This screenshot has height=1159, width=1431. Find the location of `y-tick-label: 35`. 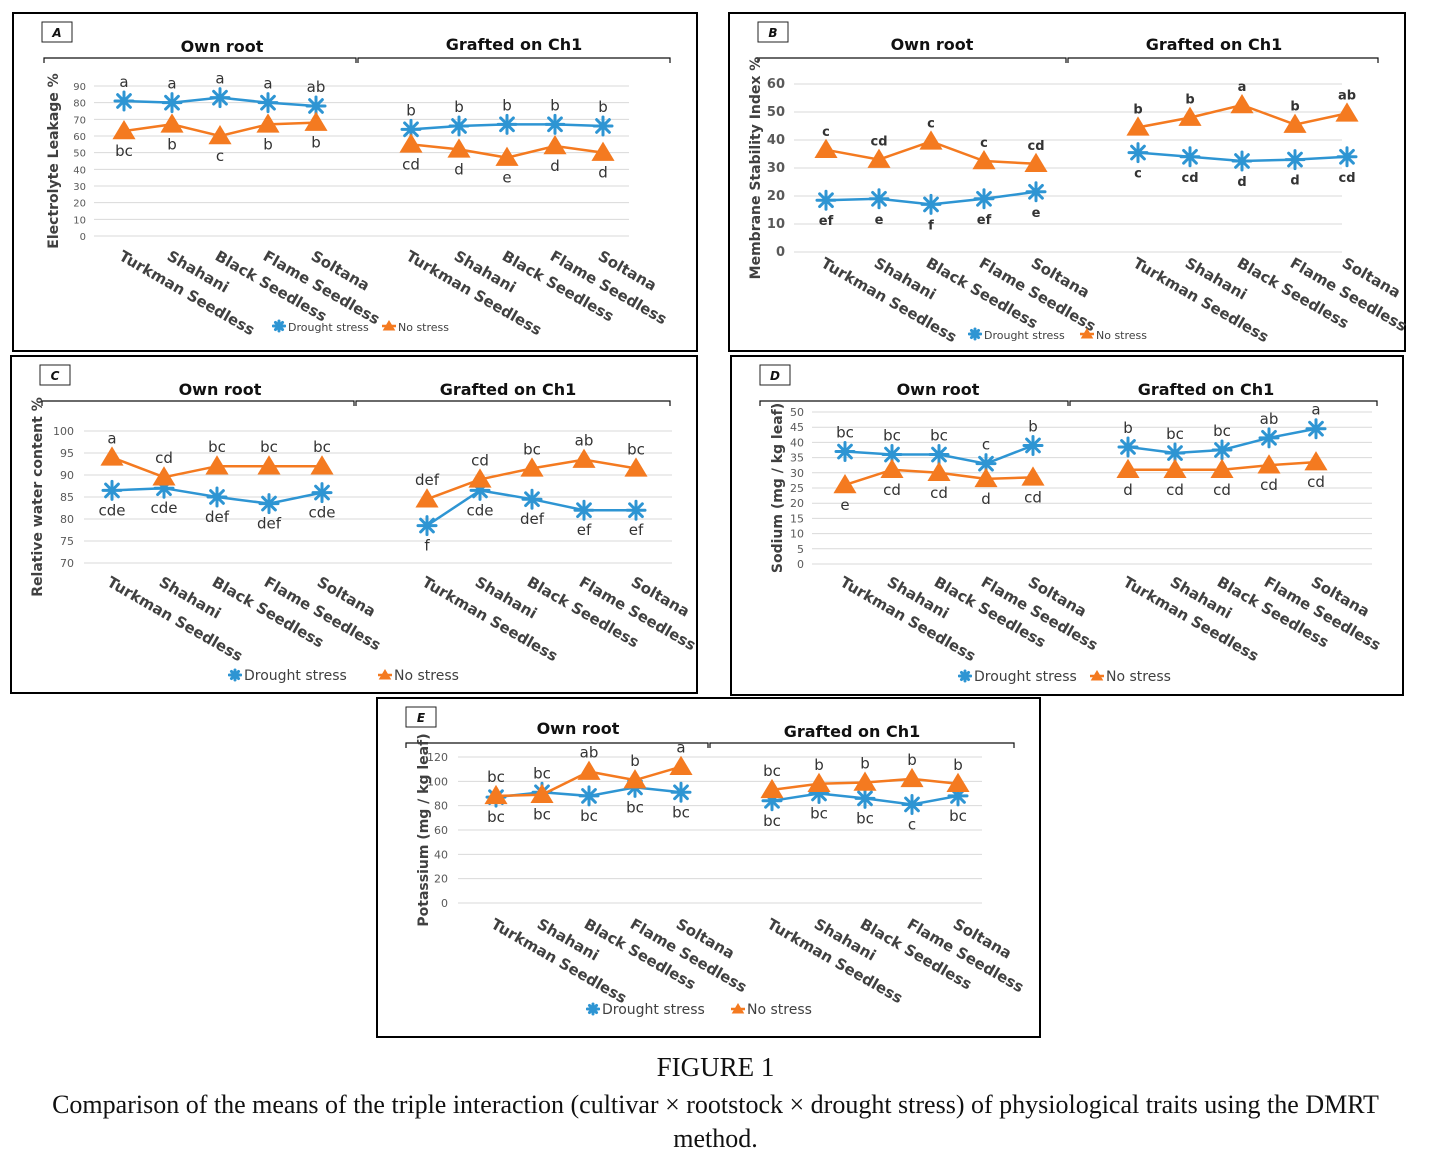

y-tick-label: 35 is located at coordinates (797, 458).